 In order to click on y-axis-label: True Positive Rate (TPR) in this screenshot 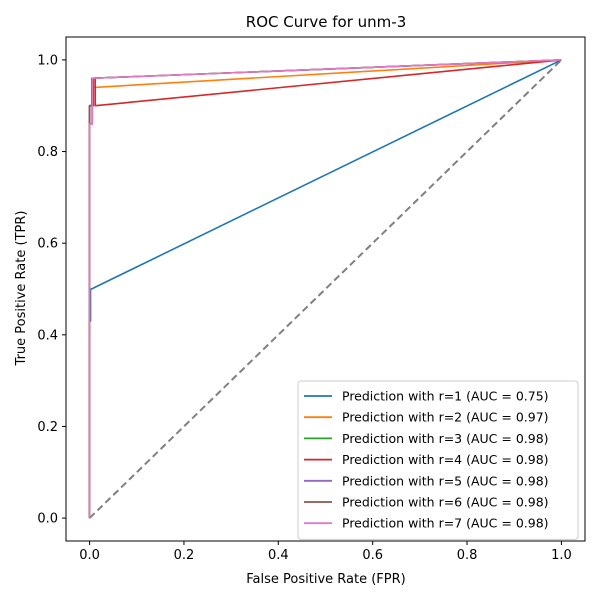, I will do `click(21, 289)`.